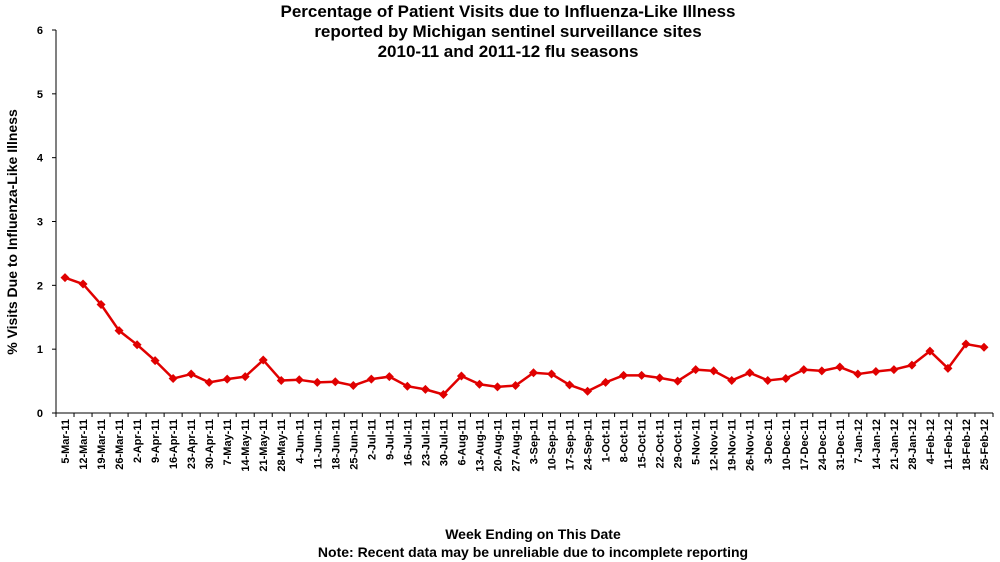 The height and width of the screenshot is (562, 1000). What do you see at coordinates (643, 444) in the screenshot?
I see `x-tick-label: 15-Oct-11` at bounding box center [643, 444].